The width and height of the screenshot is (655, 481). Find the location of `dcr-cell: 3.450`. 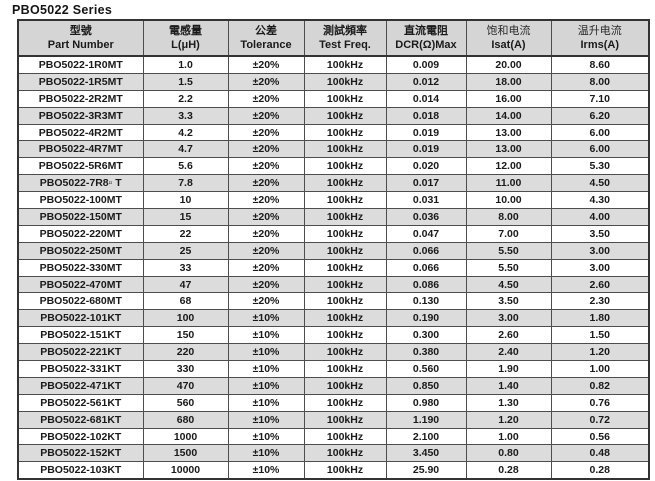

dcr-cell: 3.450 is located at coordinates (426, 453).